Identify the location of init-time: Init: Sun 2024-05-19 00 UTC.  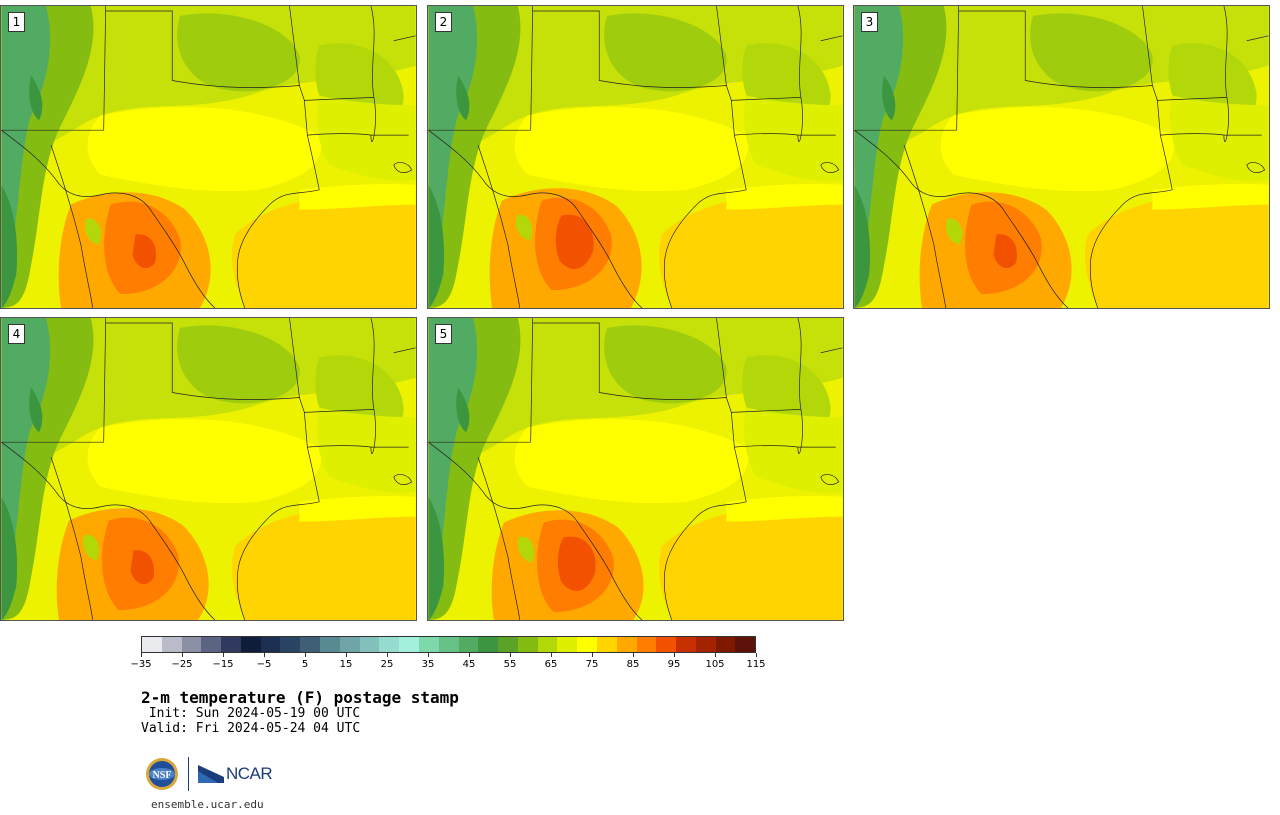
(251, 713).